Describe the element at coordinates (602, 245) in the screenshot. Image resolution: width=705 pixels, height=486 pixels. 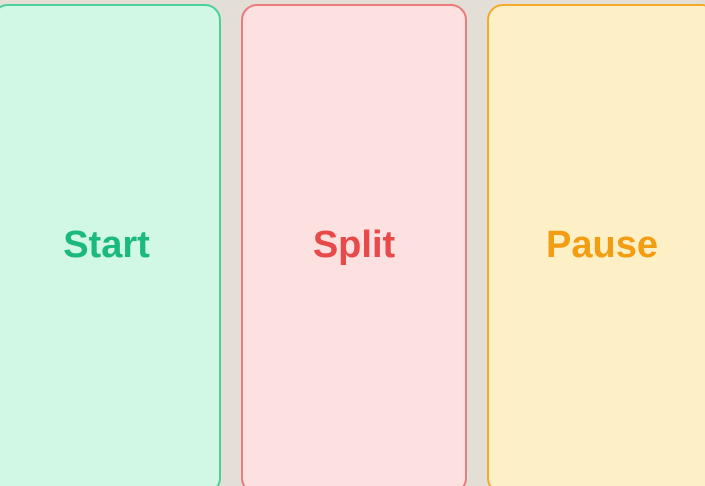
I see `pause-button-label: Pause` at that location.